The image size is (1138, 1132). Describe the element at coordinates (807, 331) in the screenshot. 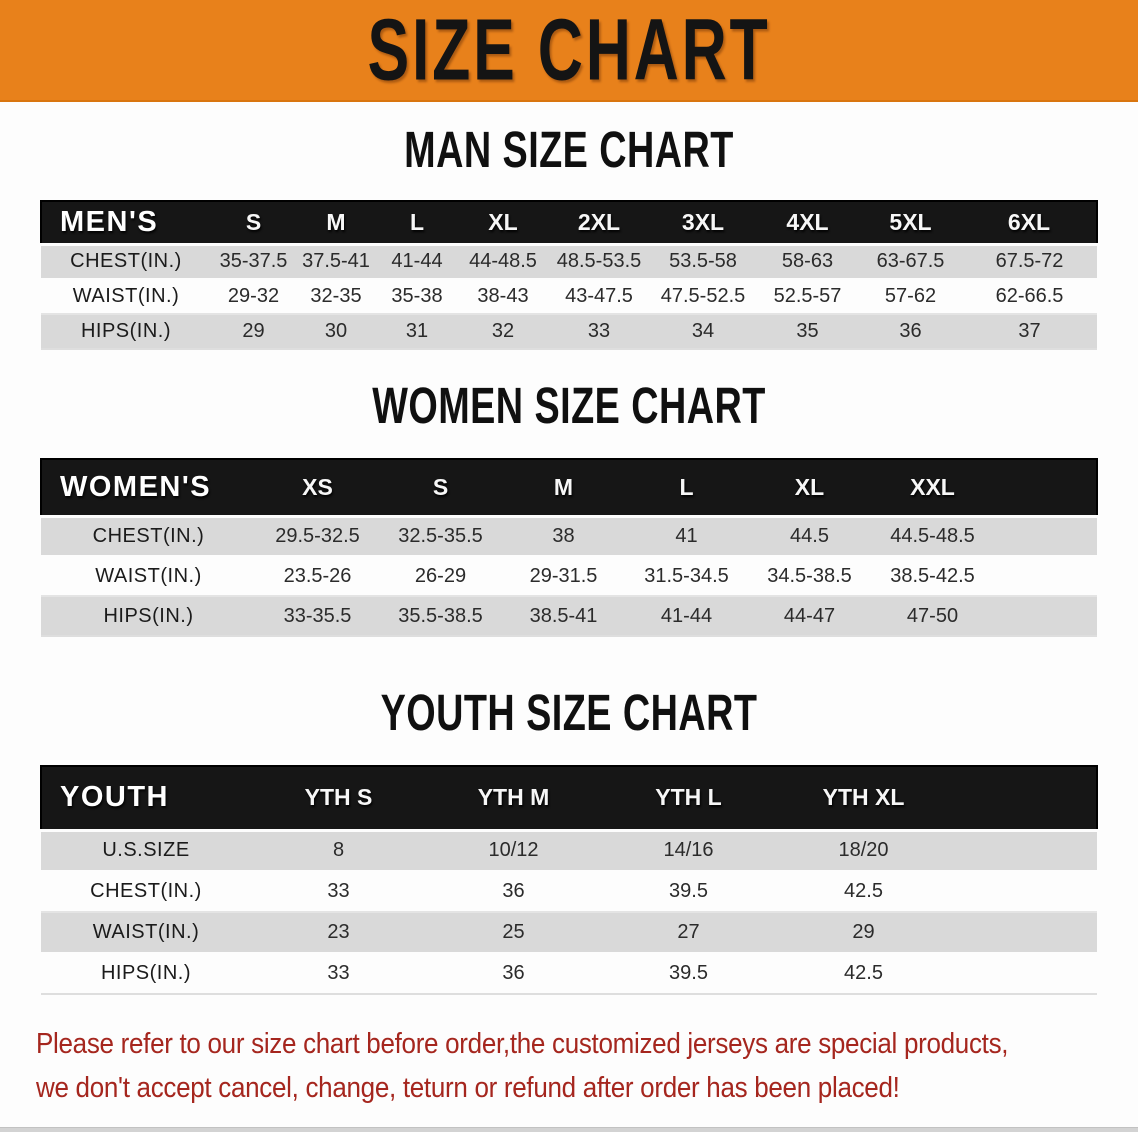

I see `size-value-cell: 35` at that location.